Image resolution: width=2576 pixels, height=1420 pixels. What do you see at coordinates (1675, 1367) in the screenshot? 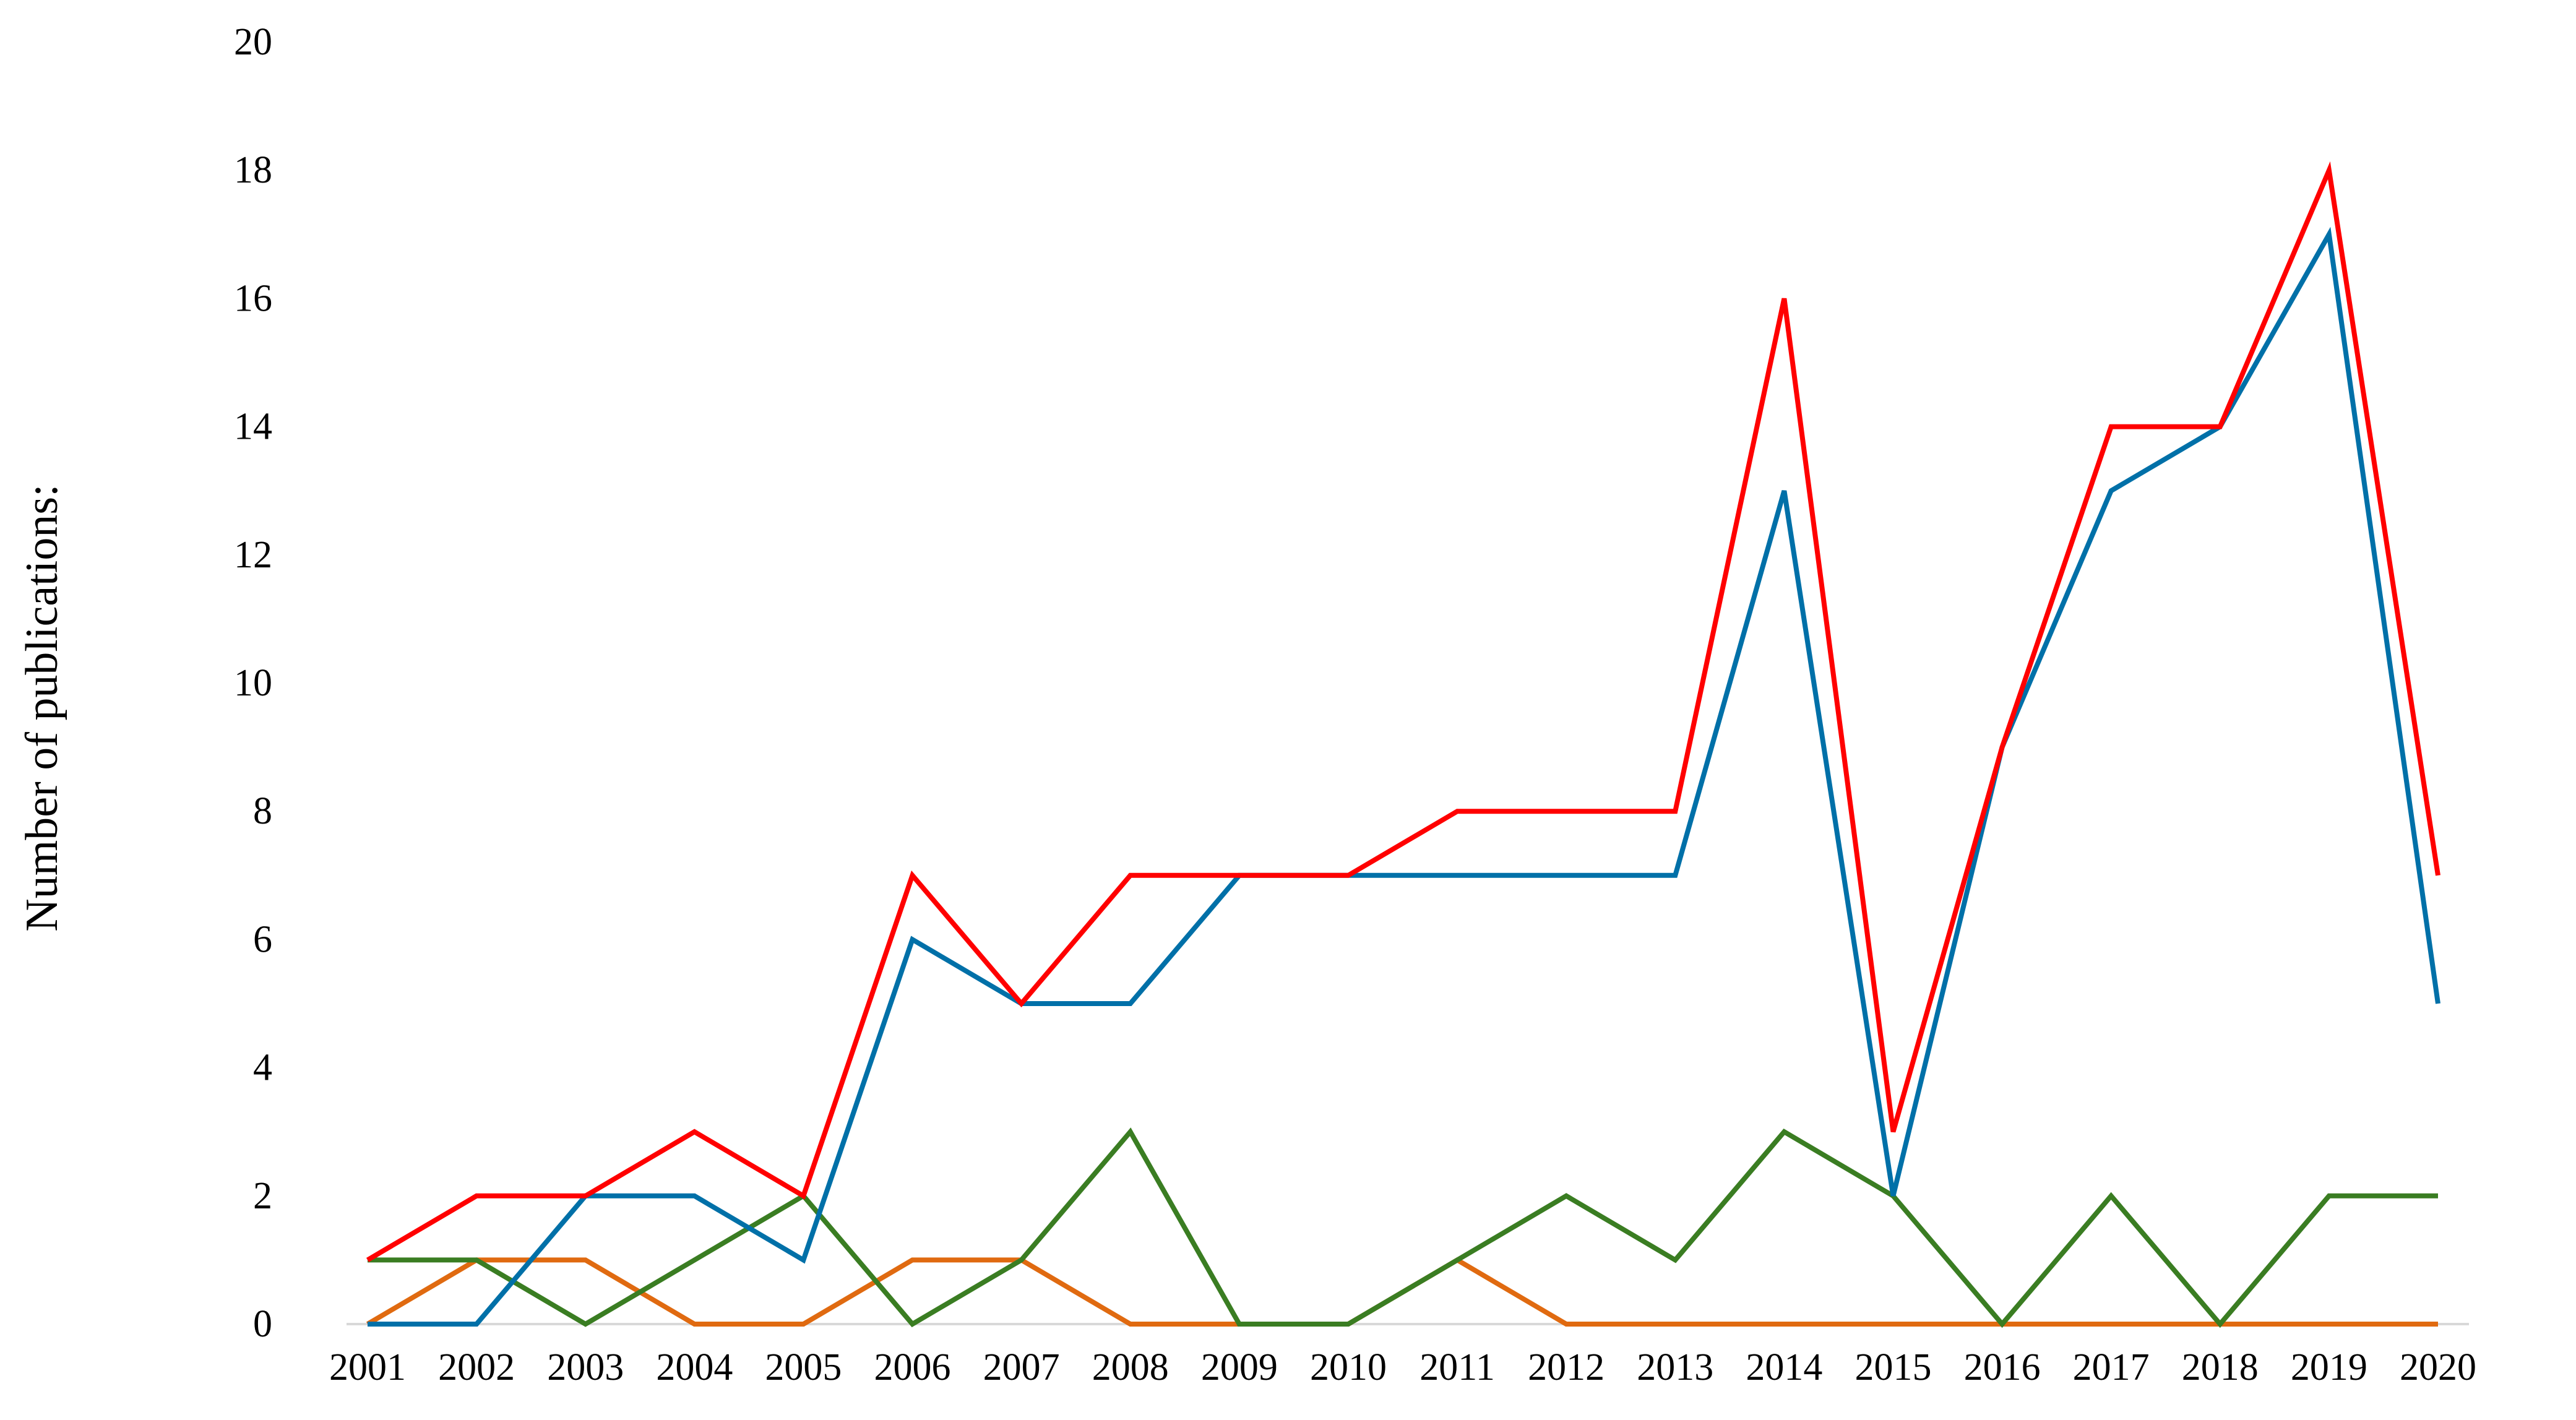
I see `x-tick-label: 2013` at bounding box center [1675, 1367].